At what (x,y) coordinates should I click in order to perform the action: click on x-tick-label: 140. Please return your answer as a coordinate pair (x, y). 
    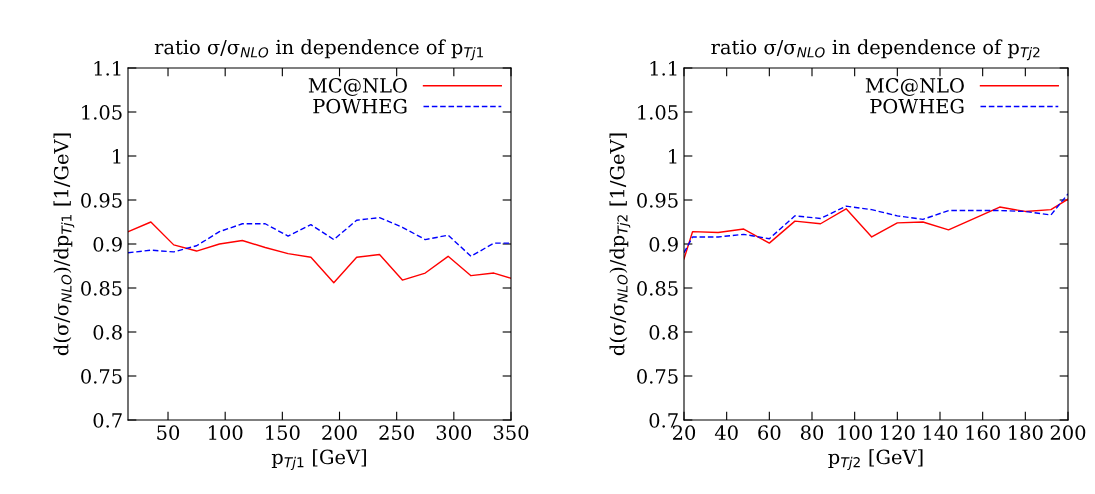
    Looking at the image, I should click on (940, 432).